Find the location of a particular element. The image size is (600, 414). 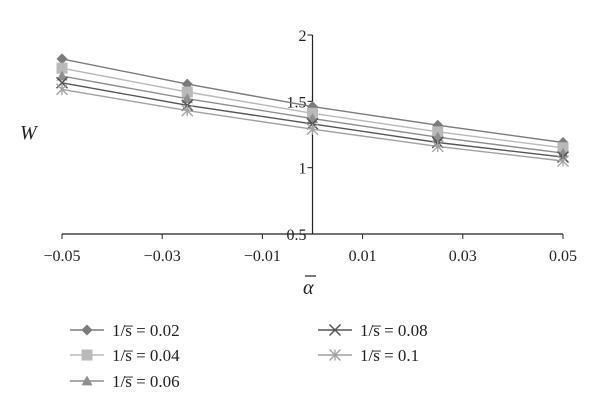

legend-label: 1/s̅ = 0.02 is located at coordinates (146, 330).